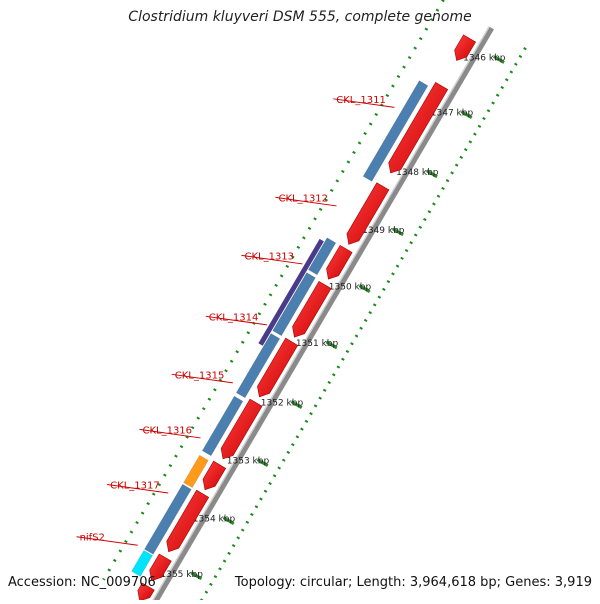 This screenshot has height=604, width=600. What do you see at coordinates (214, 520) in the screenshot?
I see `tick-label: 1354 kbp` at bounding box center [214, 520].